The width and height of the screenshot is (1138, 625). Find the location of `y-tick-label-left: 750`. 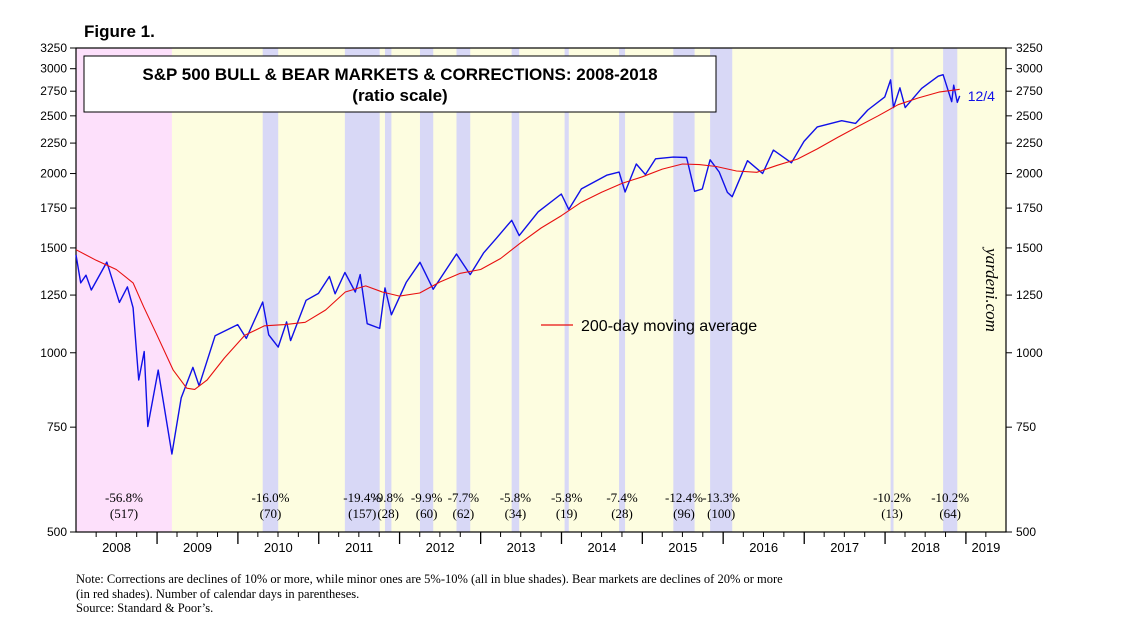

y-tick-label-left: 750 is located at coordinates (57, 427).